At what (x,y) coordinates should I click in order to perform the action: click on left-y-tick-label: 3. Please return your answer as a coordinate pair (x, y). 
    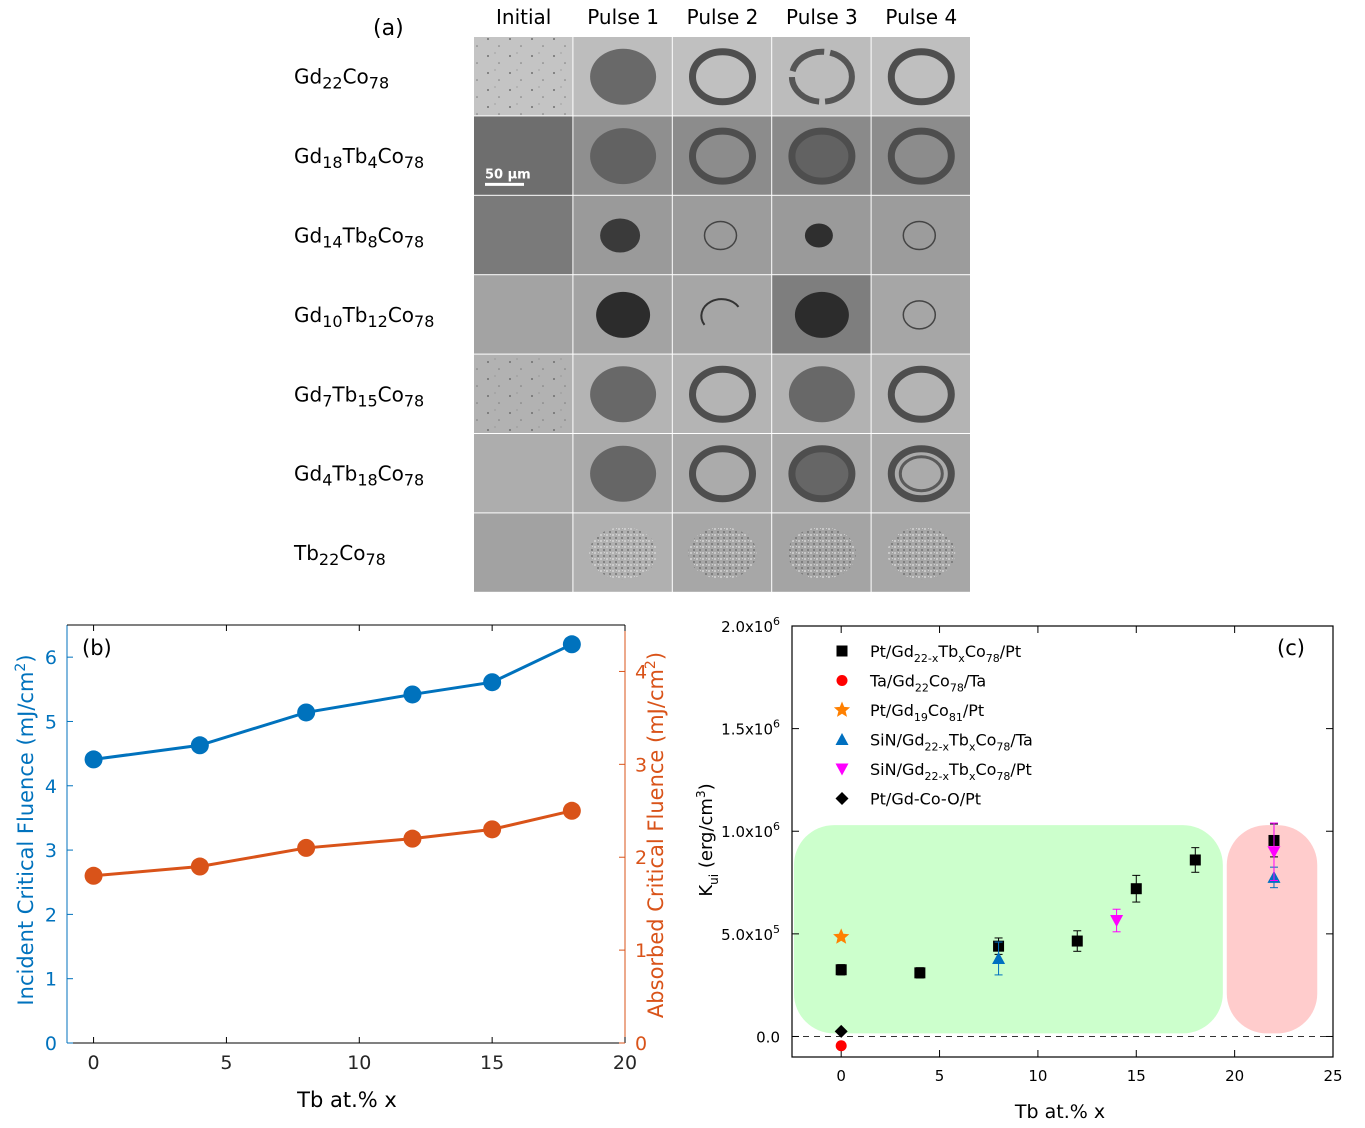
    Looking at the image, I should click on (51, 851).